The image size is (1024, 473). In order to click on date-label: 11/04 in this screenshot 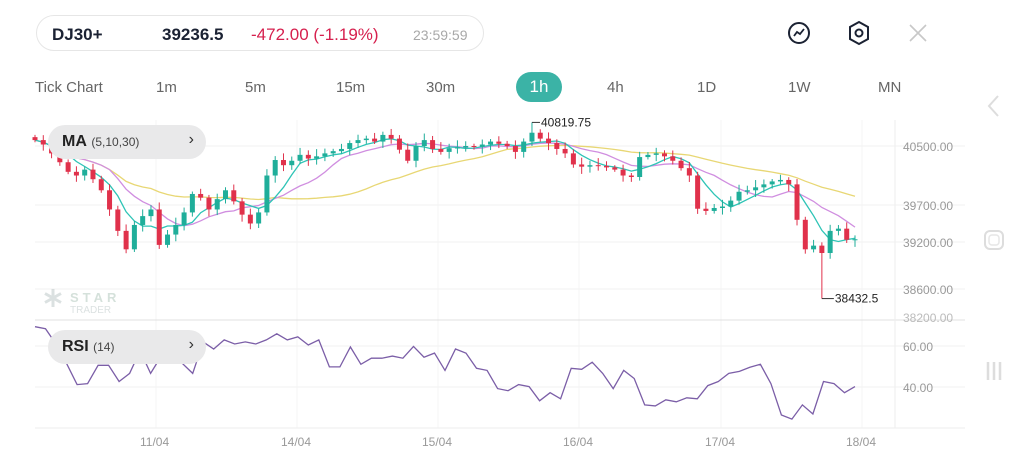, I will do `click(154, 442)`.